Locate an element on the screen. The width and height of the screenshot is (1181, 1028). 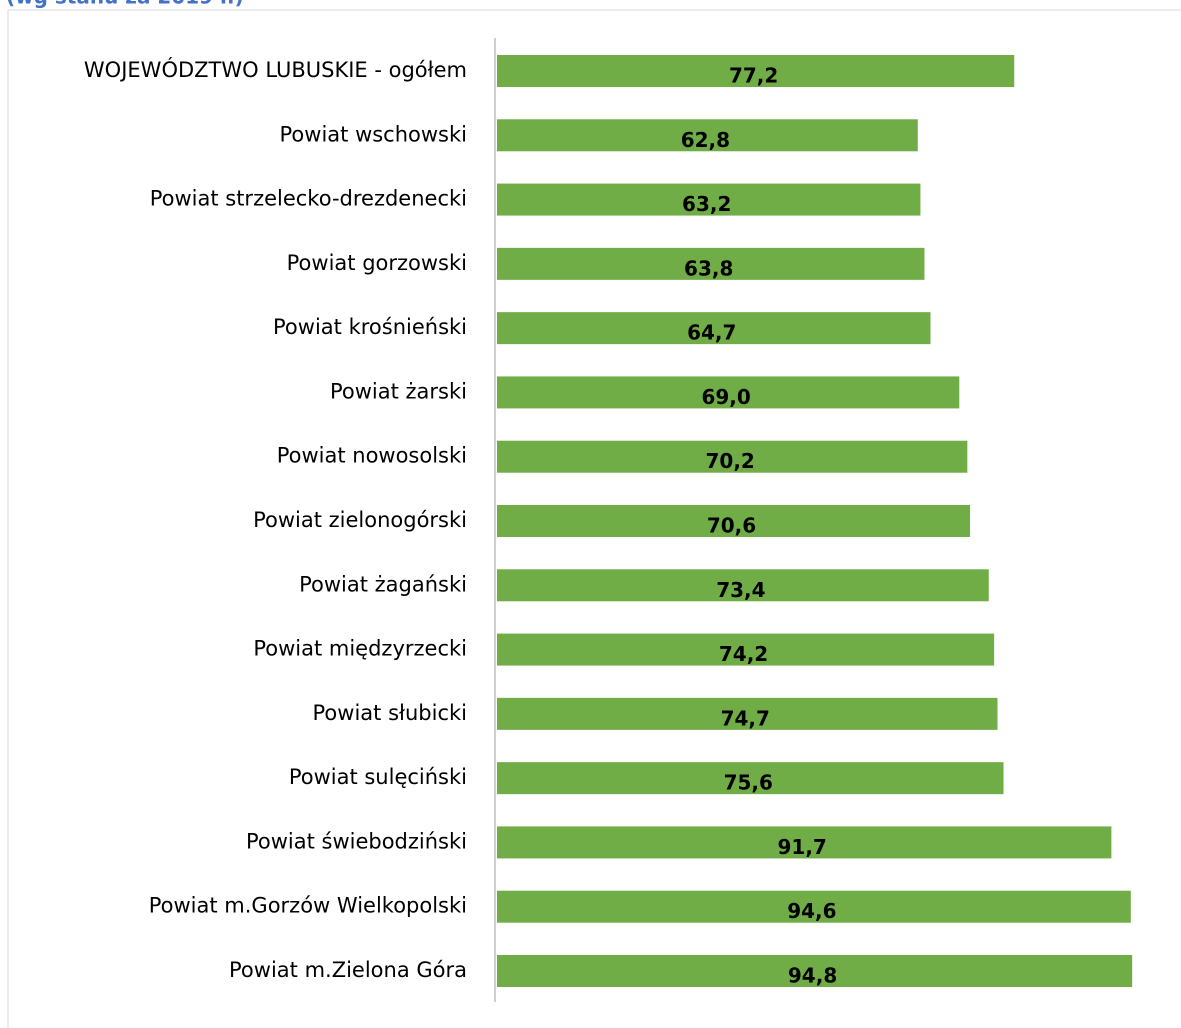
category-label: Powiat żarski is located at coordinates (398, 391).